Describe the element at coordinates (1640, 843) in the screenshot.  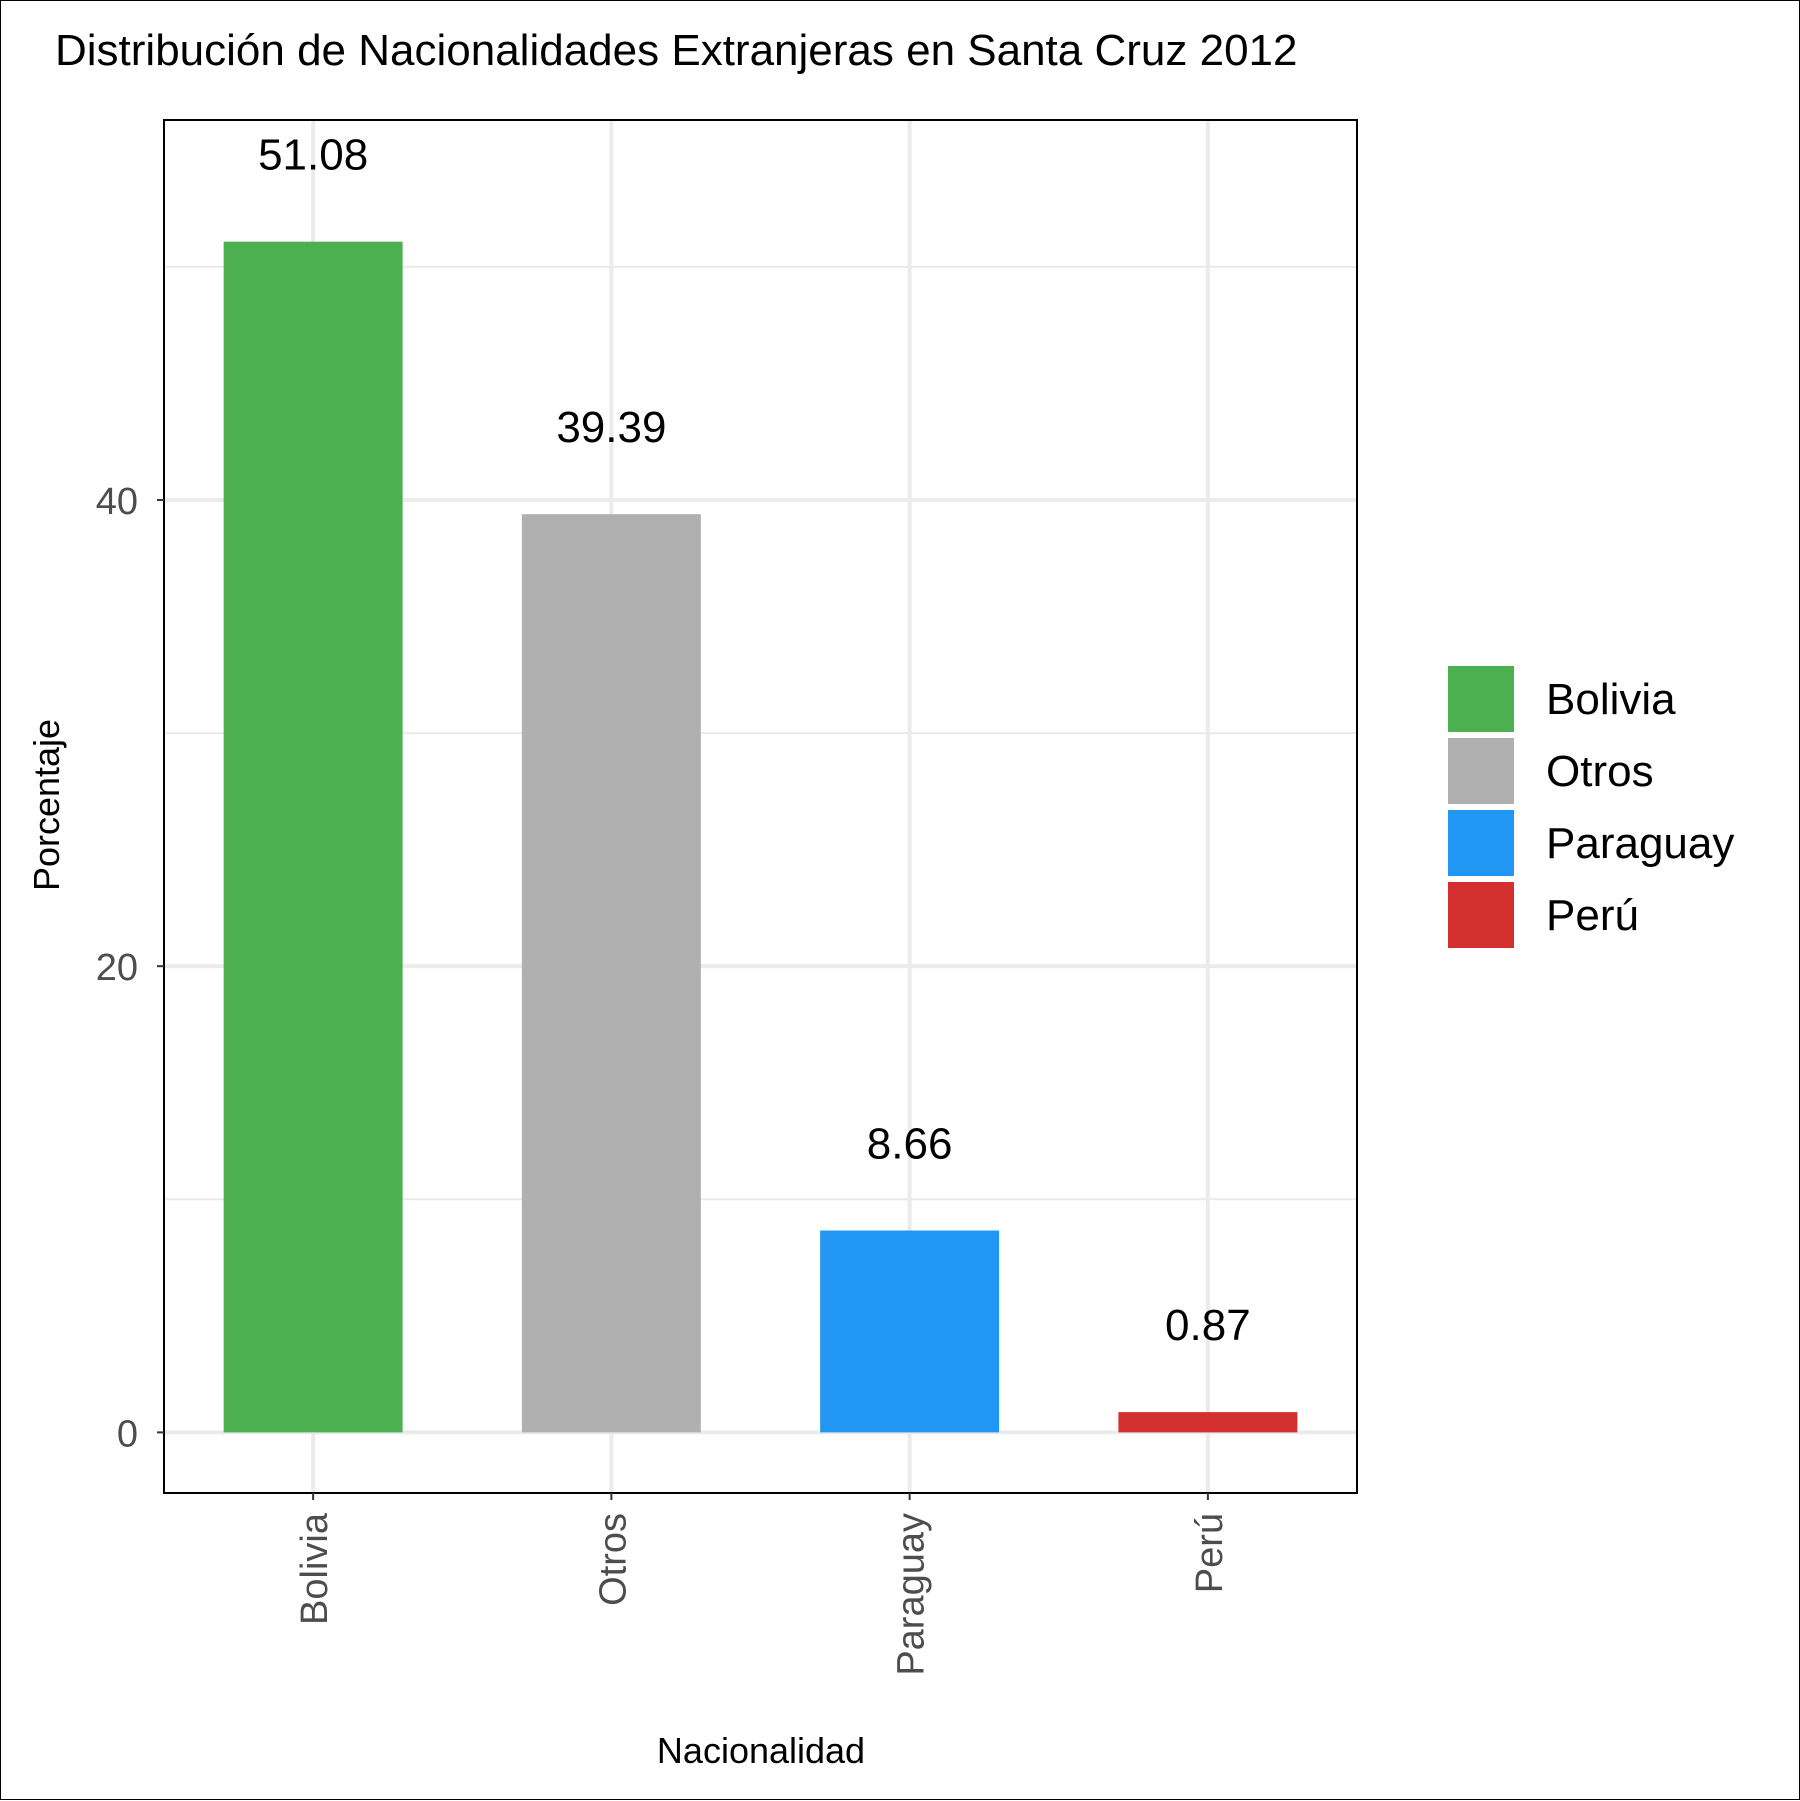
I see `legend-label: Paraguay` at that location.